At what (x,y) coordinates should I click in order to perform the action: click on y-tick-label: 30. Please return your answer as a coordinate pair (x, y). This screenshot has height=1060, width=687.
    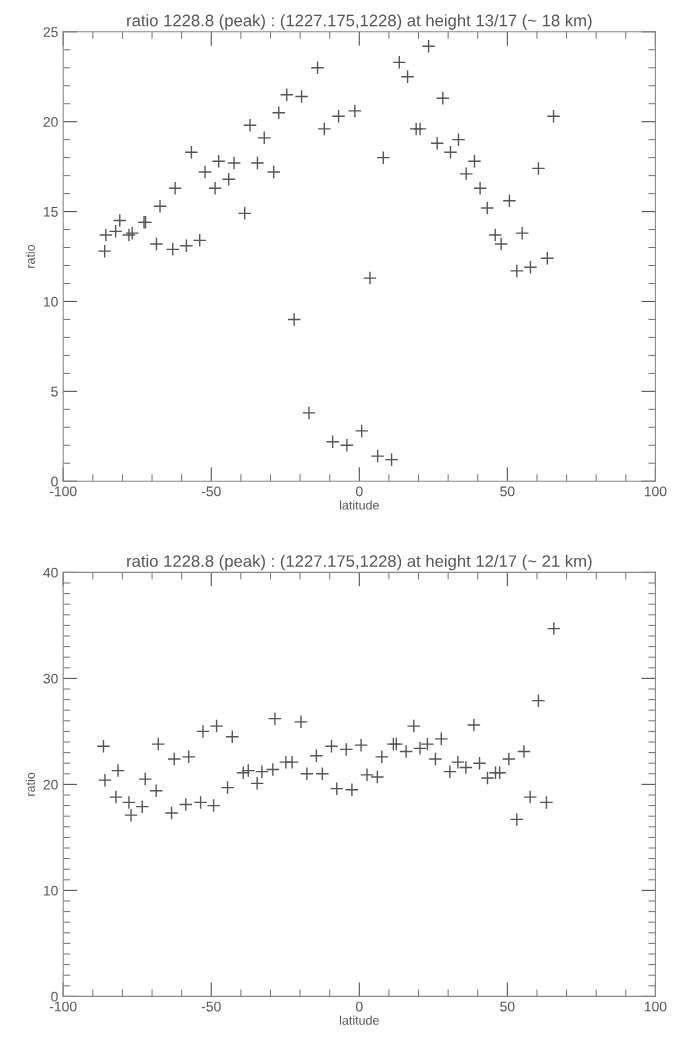
    Looking at the image, I should click on (50, 678).